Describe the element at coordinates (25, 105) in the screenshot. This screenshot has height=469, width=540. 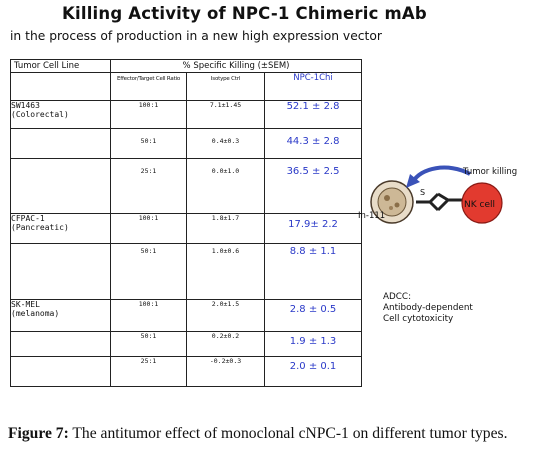
I see `tumor-line-name: SW1463` at that location.